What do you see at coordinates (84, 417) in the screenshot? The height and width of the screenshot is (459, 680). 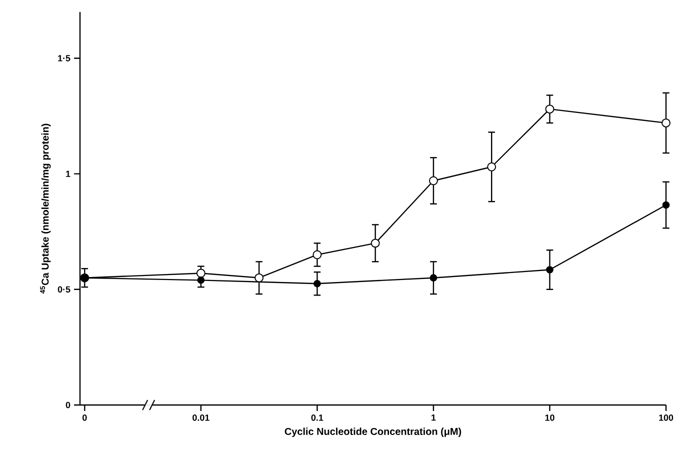 I see `x-tick-label: 0` at bounding box center [84, 417].